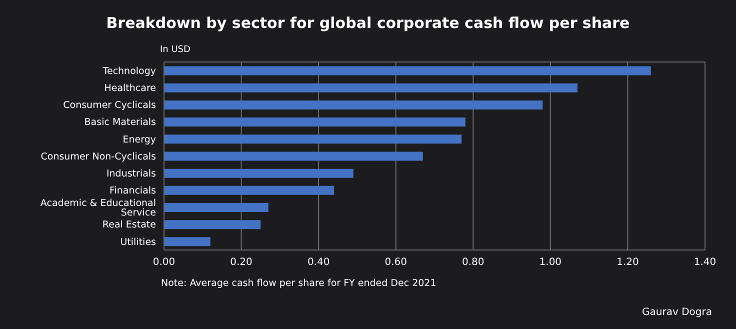  What do you see at coordinates (98, 156) in the screenshot?
I see `y-tick-label: Consumer Non-Cyclicals` at bounding box center [98, 156].